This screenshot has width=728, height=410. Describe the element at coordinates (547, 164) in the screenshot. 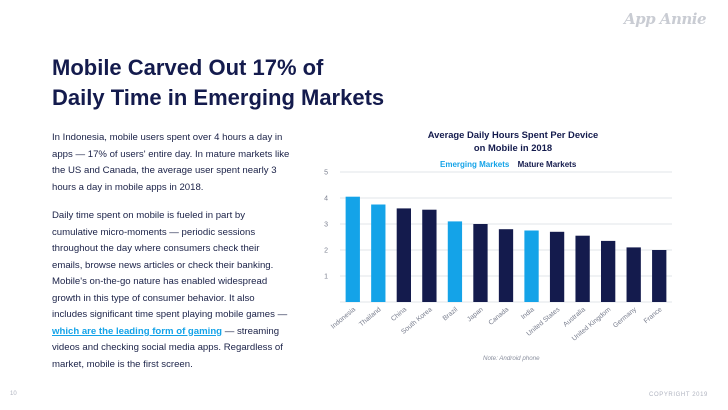

I see `legend-mature-markets: Mature Markets` at that location.